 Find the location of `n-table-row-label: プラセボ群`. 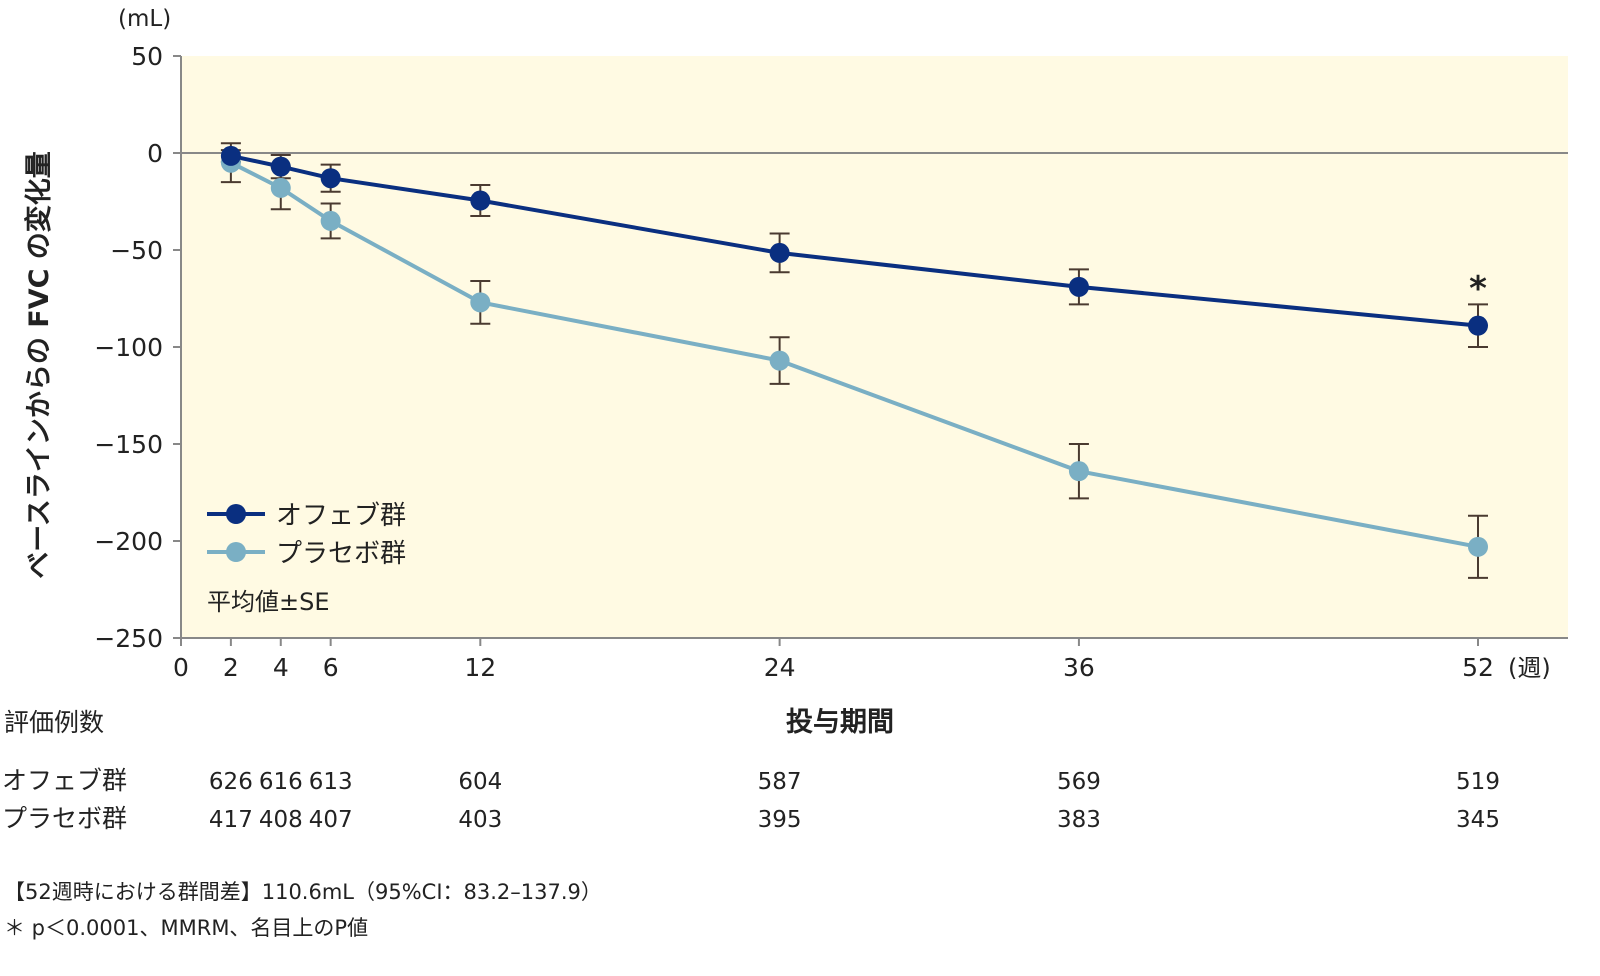

n-table-row-label: プラセボ群 is located at coordinates (64, 818).